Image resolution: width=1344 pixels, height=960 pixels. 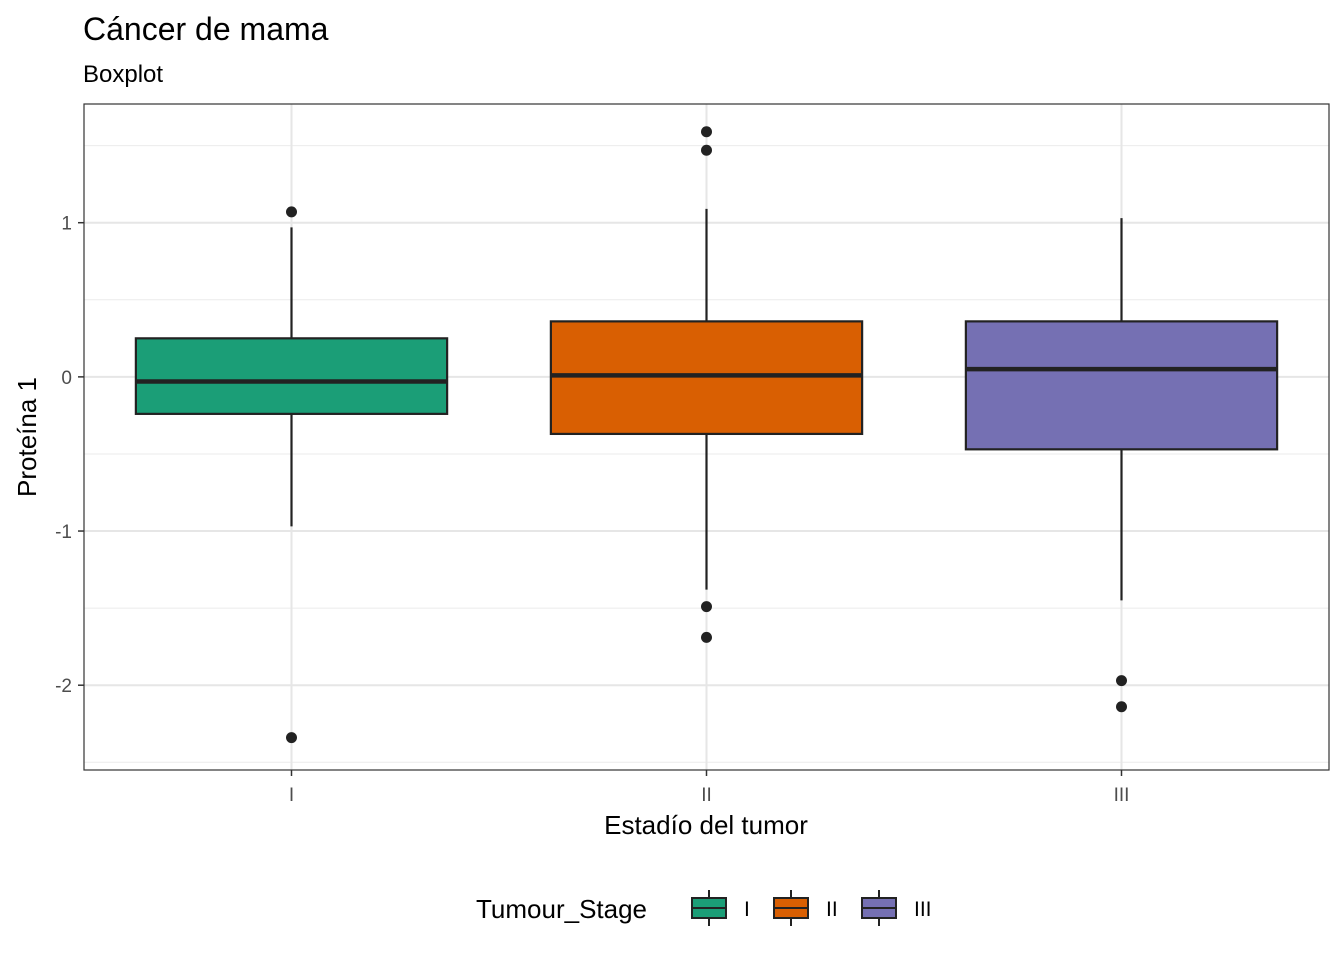 What do you see at coordinates (291, 795) in the screenshot?
I see `x-tick-label: I` at bounding box center [291, 795].